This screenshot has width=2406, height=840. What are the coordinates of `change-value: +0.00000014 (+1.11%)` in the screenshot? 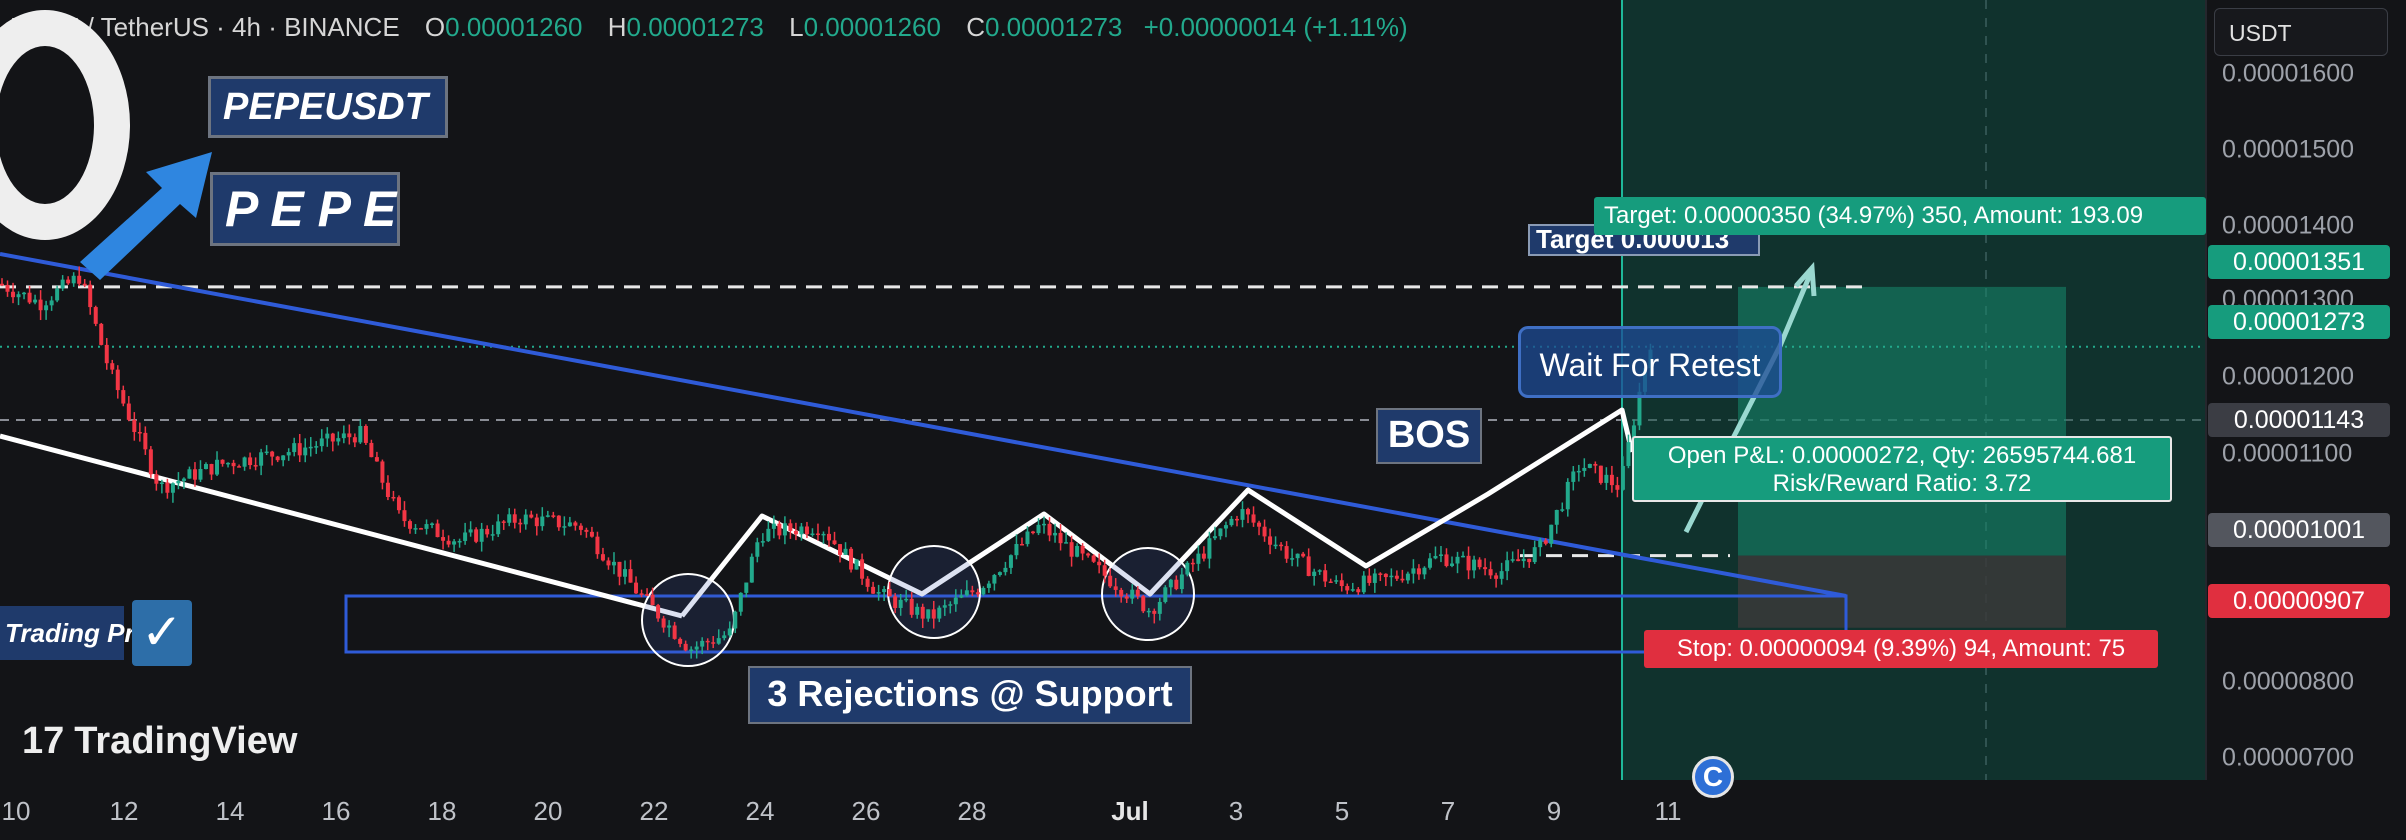 It's located at (1275, 27).